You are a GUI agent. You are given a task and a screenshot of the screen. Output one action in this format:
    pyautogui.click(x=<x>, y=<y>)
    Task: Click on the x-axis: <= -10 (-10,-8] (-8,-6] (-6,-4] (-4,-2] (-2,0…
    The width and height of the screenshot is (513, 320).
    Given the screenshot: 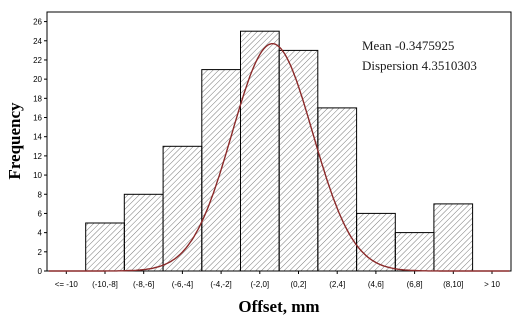 What is the action you would take?
    pyautogui.click(x=277, y=280)
    